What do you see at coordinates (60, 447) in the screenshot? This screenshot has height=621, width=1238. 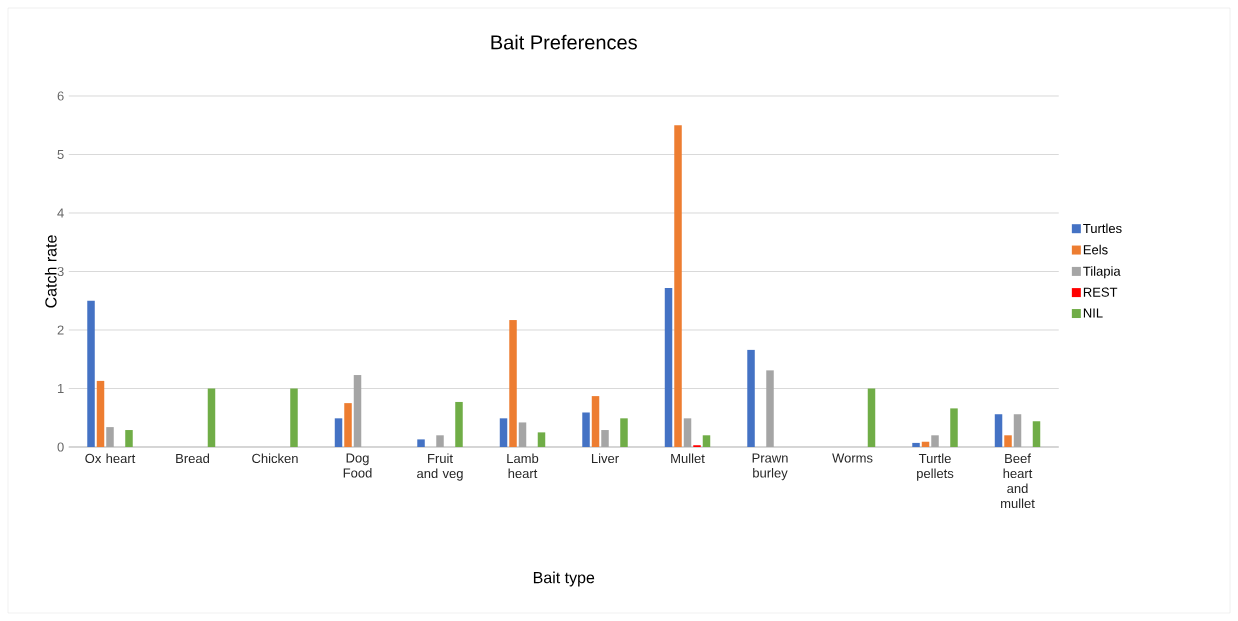 I see `y-tick-label: 0` at bounding box center [60, 447].